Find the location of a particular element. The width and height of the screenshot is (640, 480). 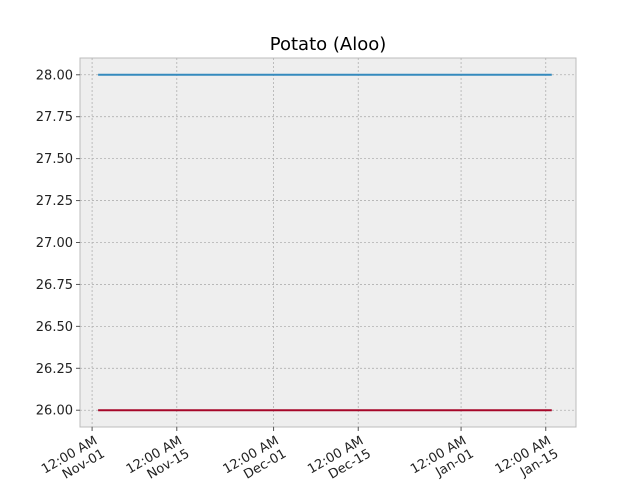

y-tick-label: 26.25 is located at coordinates (54, 369).